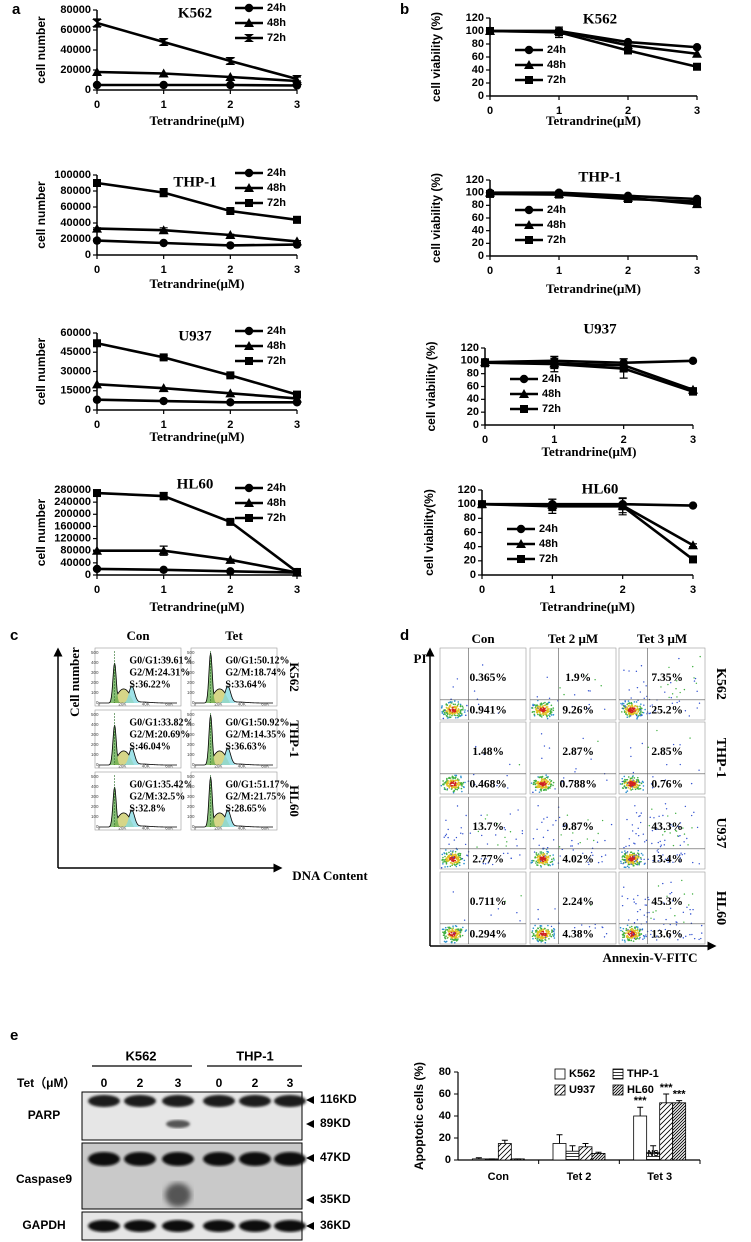 The image size is (751, 1242). I want to click on histogram-outline, so click(138, 807).